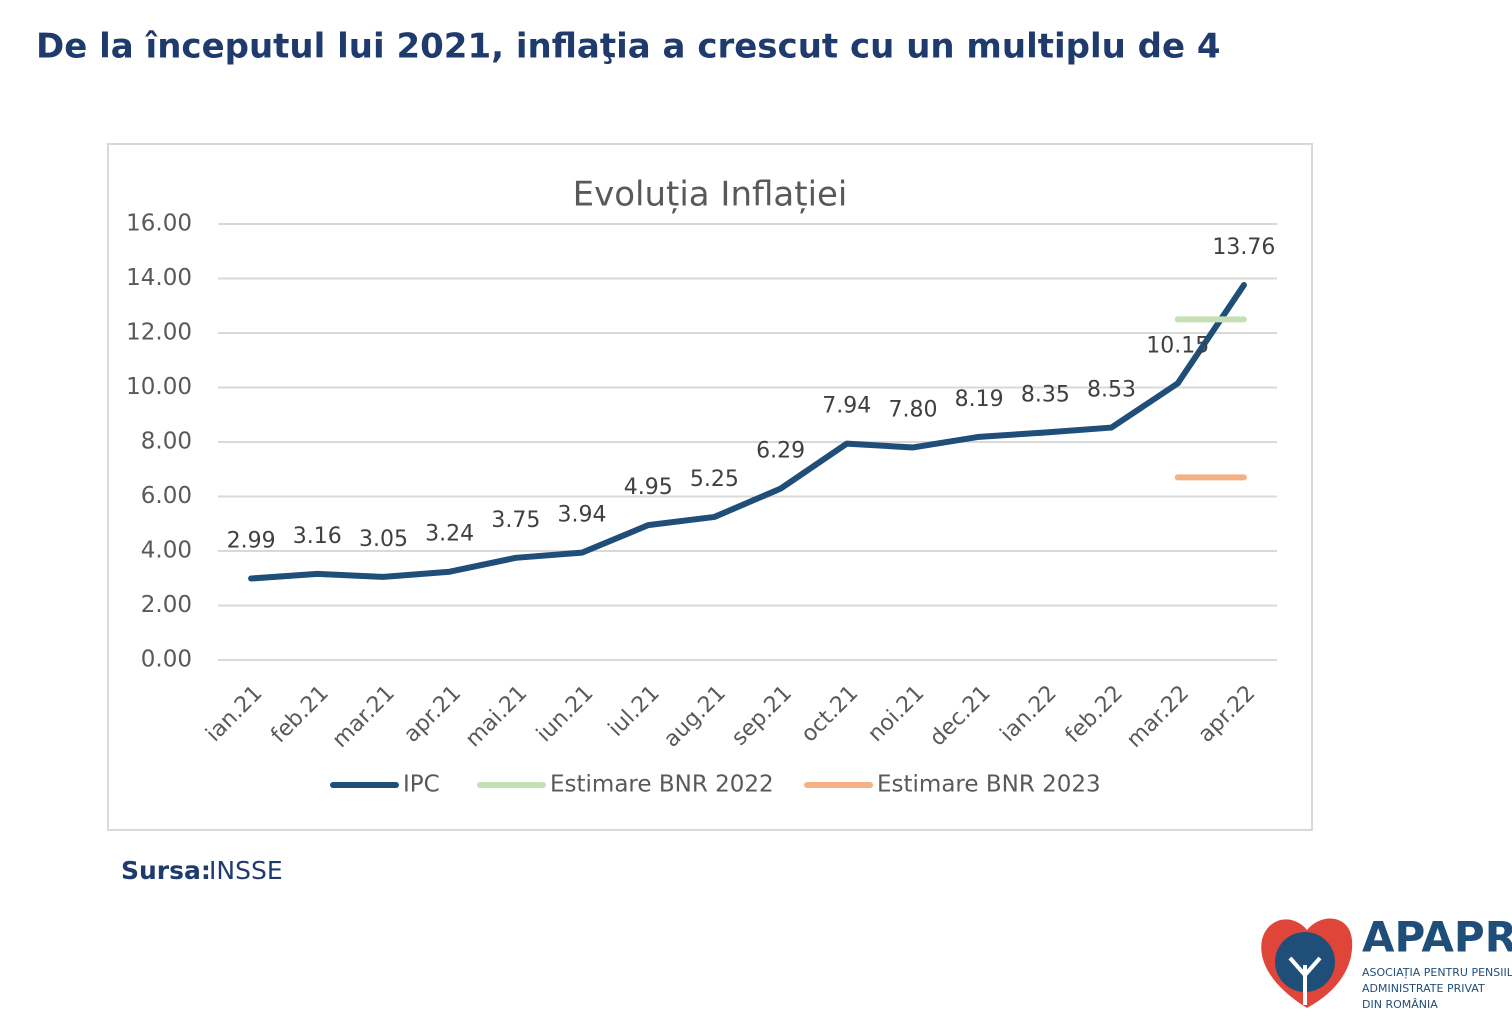  Describe the element at coordinates (1111, 390) in the screenshot. I see `data-label: 8.53` at that location.